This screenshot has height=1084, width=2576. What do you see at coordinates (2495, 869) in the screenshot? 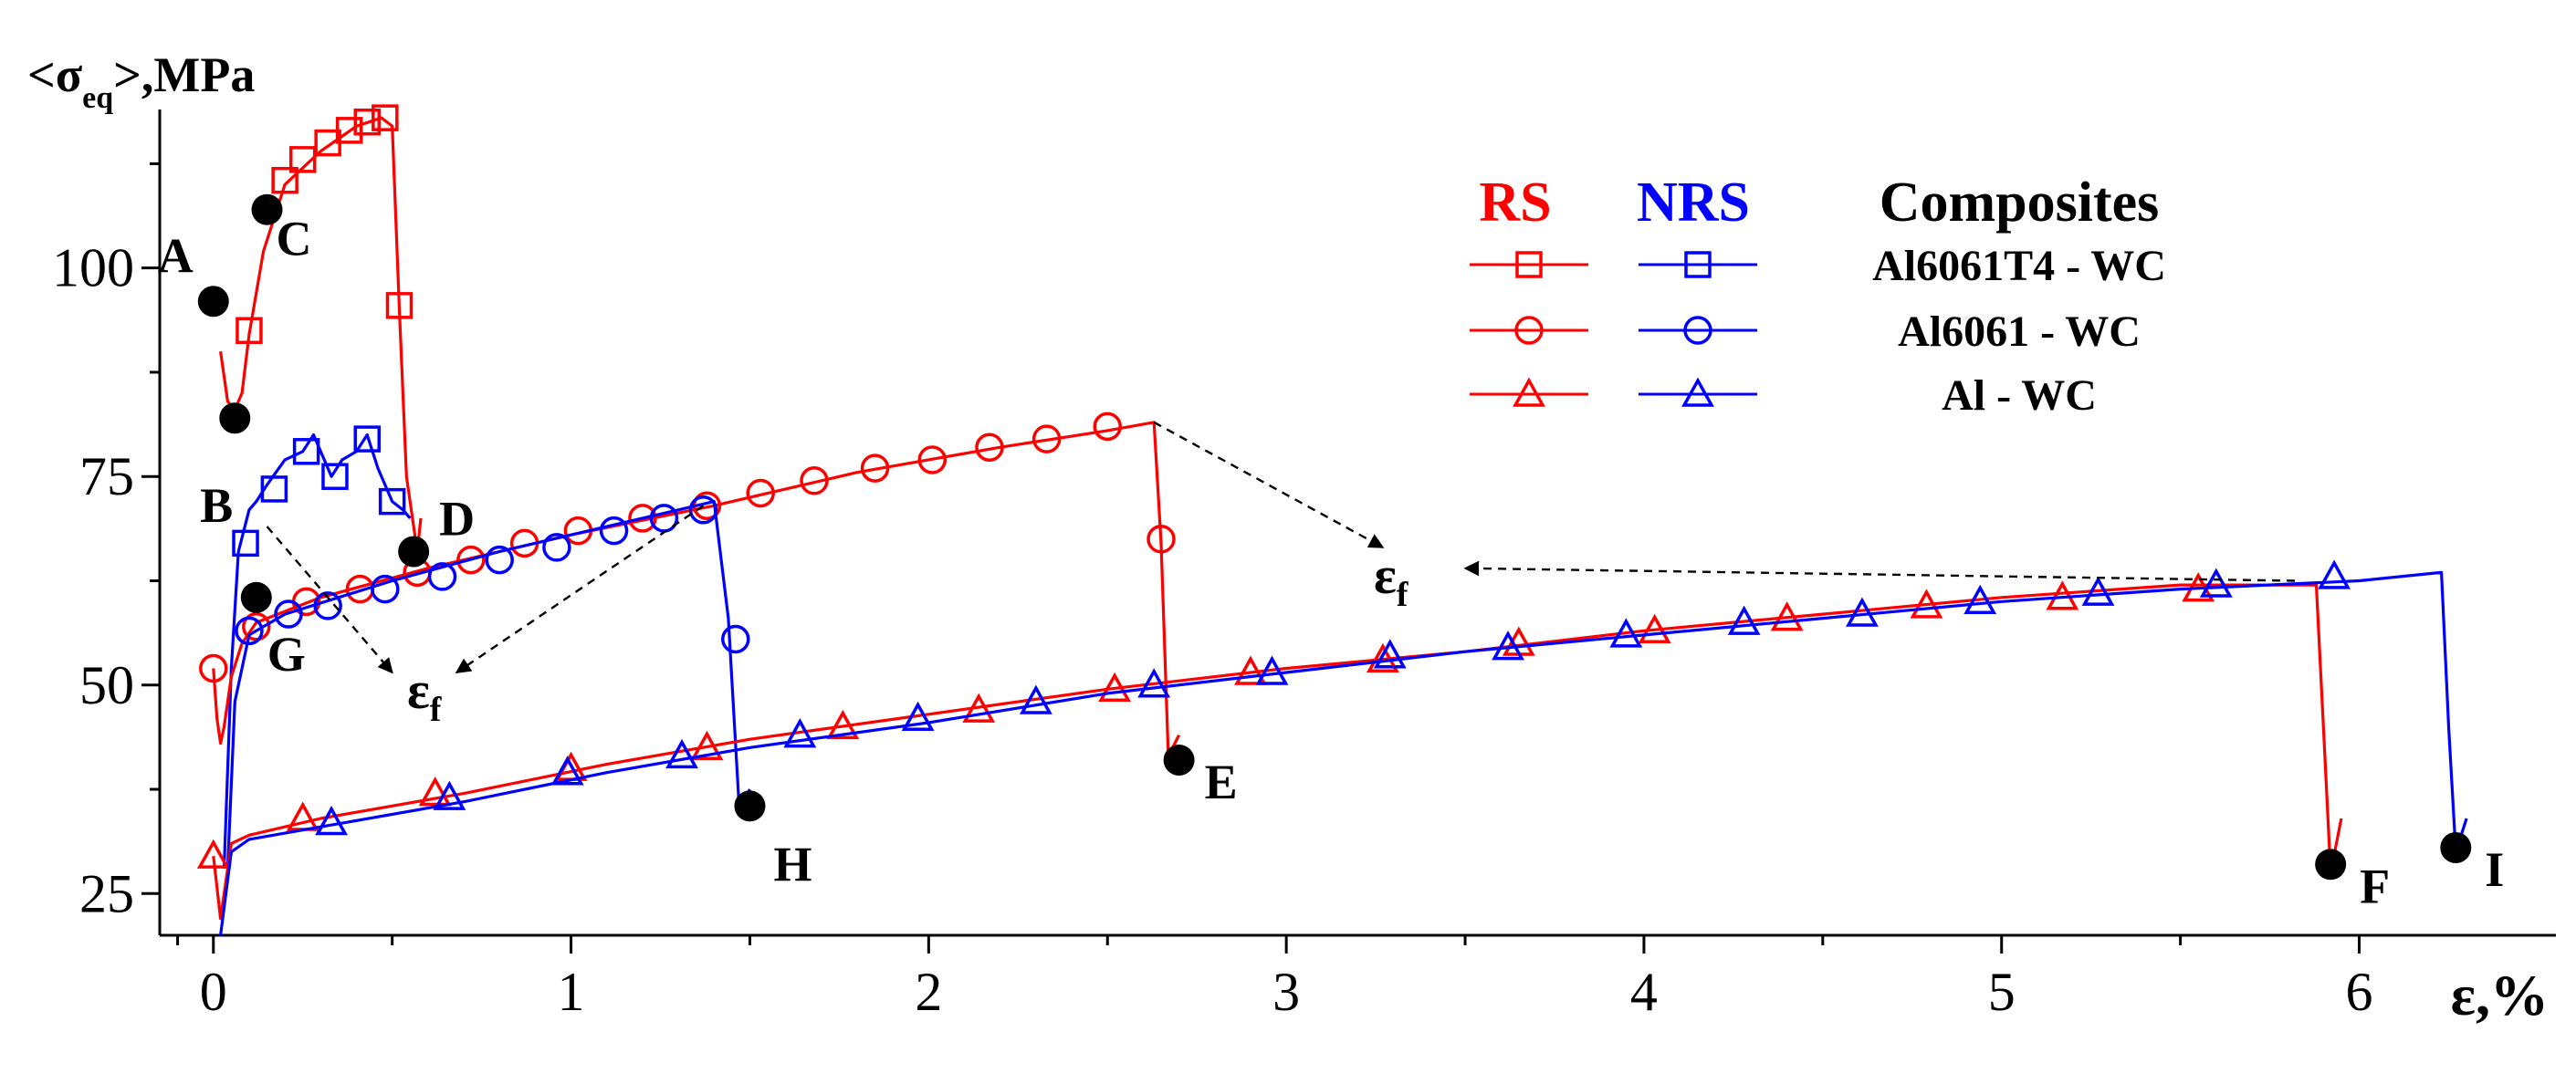
I see `point-label-i: I` at bounding box center [2495, 869].